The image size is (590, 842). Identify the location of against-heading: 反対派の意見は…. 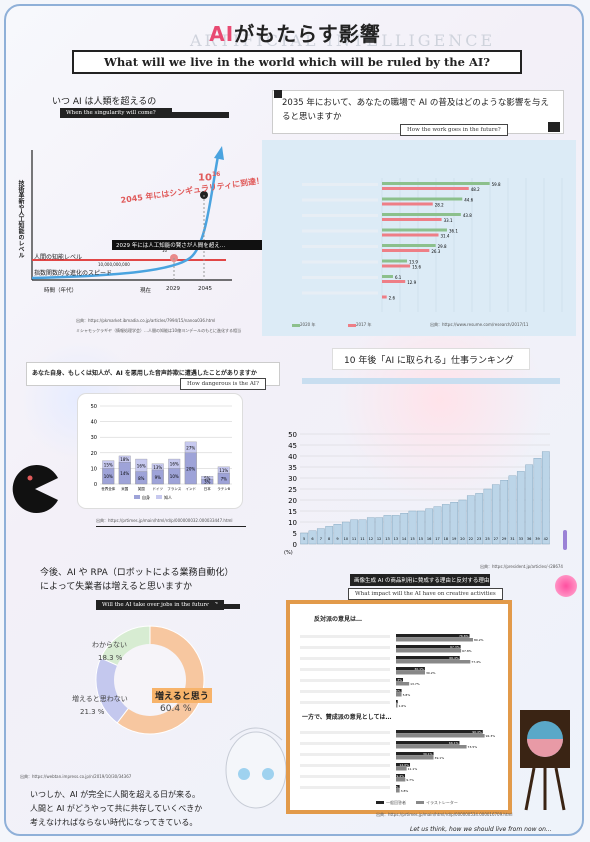
(338, 619).